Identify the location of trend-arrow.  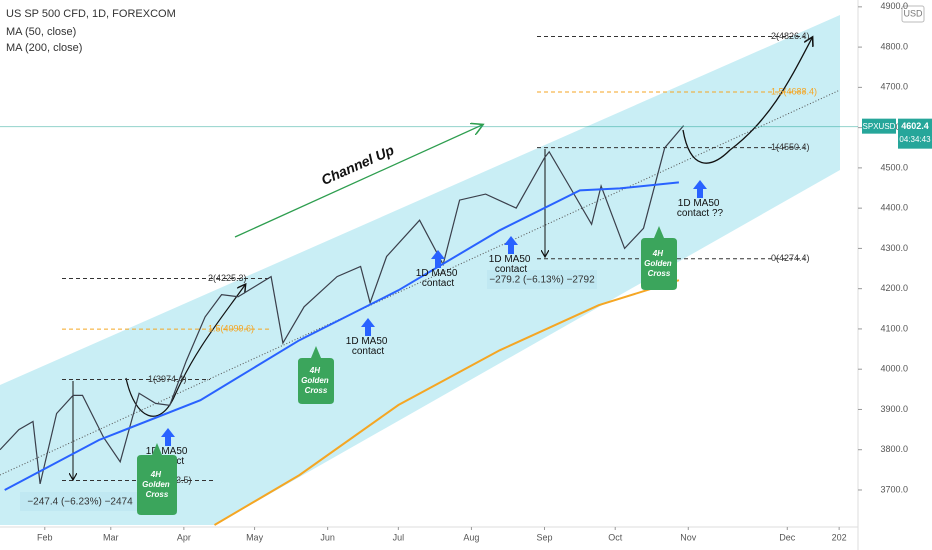
(358, 181).